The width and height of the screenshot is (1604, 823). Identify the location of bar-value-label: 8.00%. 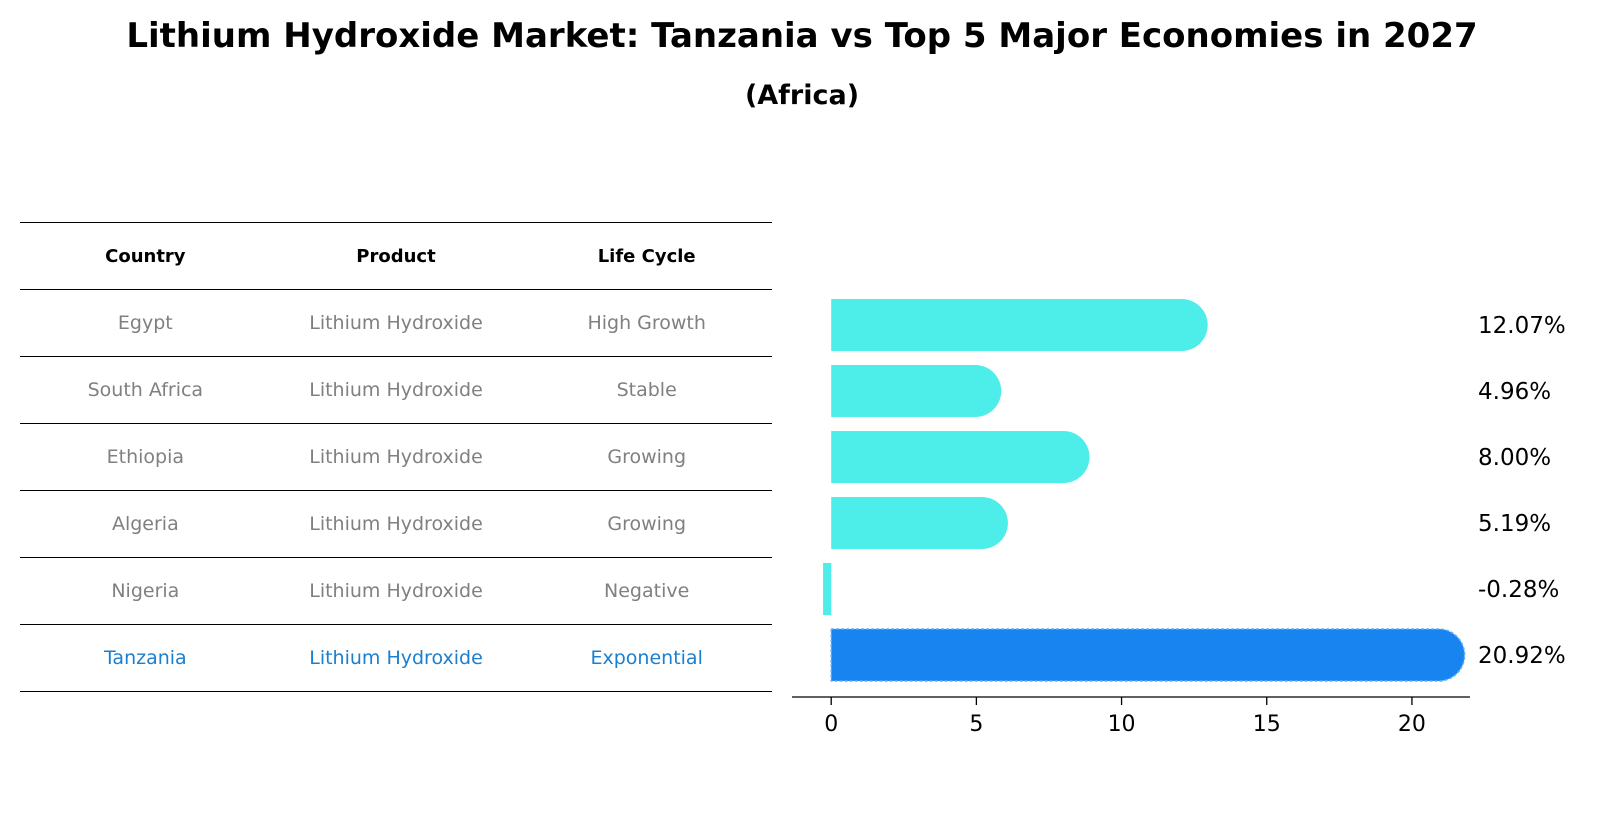
(1514, 458).